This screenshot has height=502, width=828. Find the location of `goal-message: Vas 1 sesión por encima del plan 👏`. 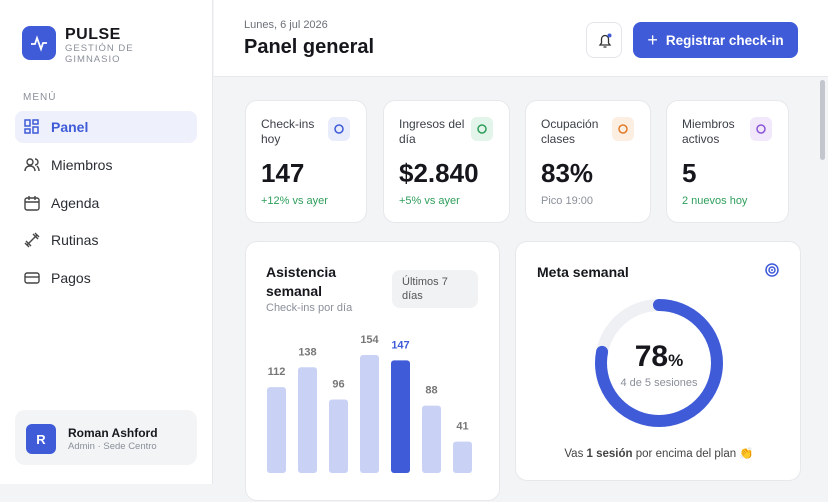

goal-message: Vas 1 sesión por encima del plan 👏 is located at coordinates (659, 453).